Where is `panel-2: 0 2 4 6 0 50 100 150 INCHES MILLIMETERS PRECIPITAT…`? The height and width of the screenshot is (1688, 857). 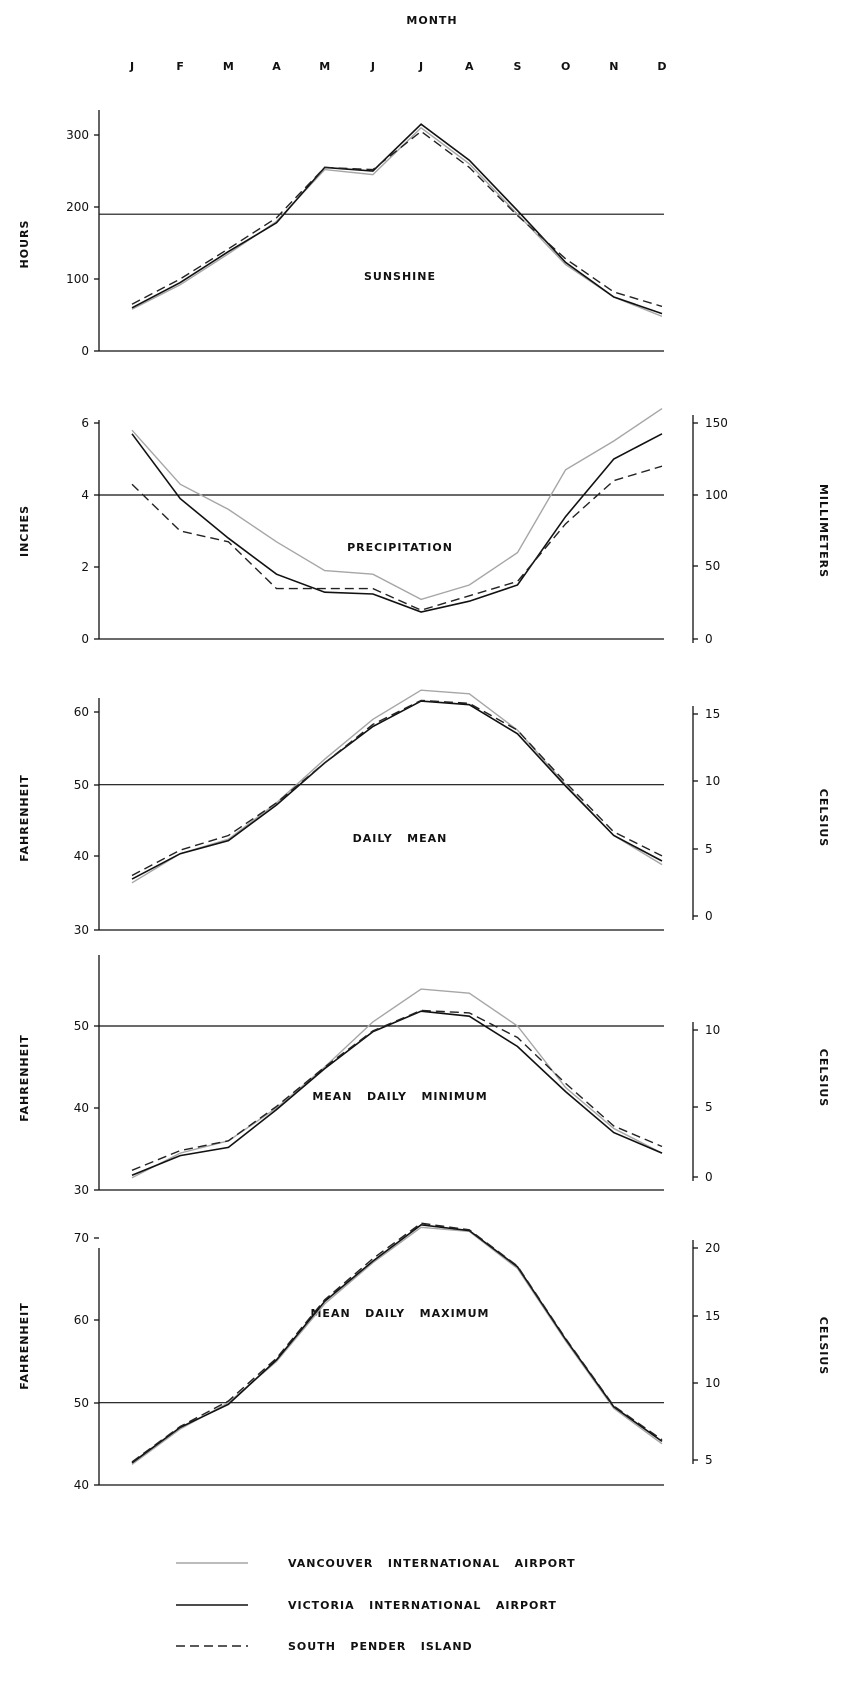
panel-2: 0 2 4 6 0 50 100 150 INCHES MILLIMETERS PRECIPITAT… is located at coordinates (424, 527).